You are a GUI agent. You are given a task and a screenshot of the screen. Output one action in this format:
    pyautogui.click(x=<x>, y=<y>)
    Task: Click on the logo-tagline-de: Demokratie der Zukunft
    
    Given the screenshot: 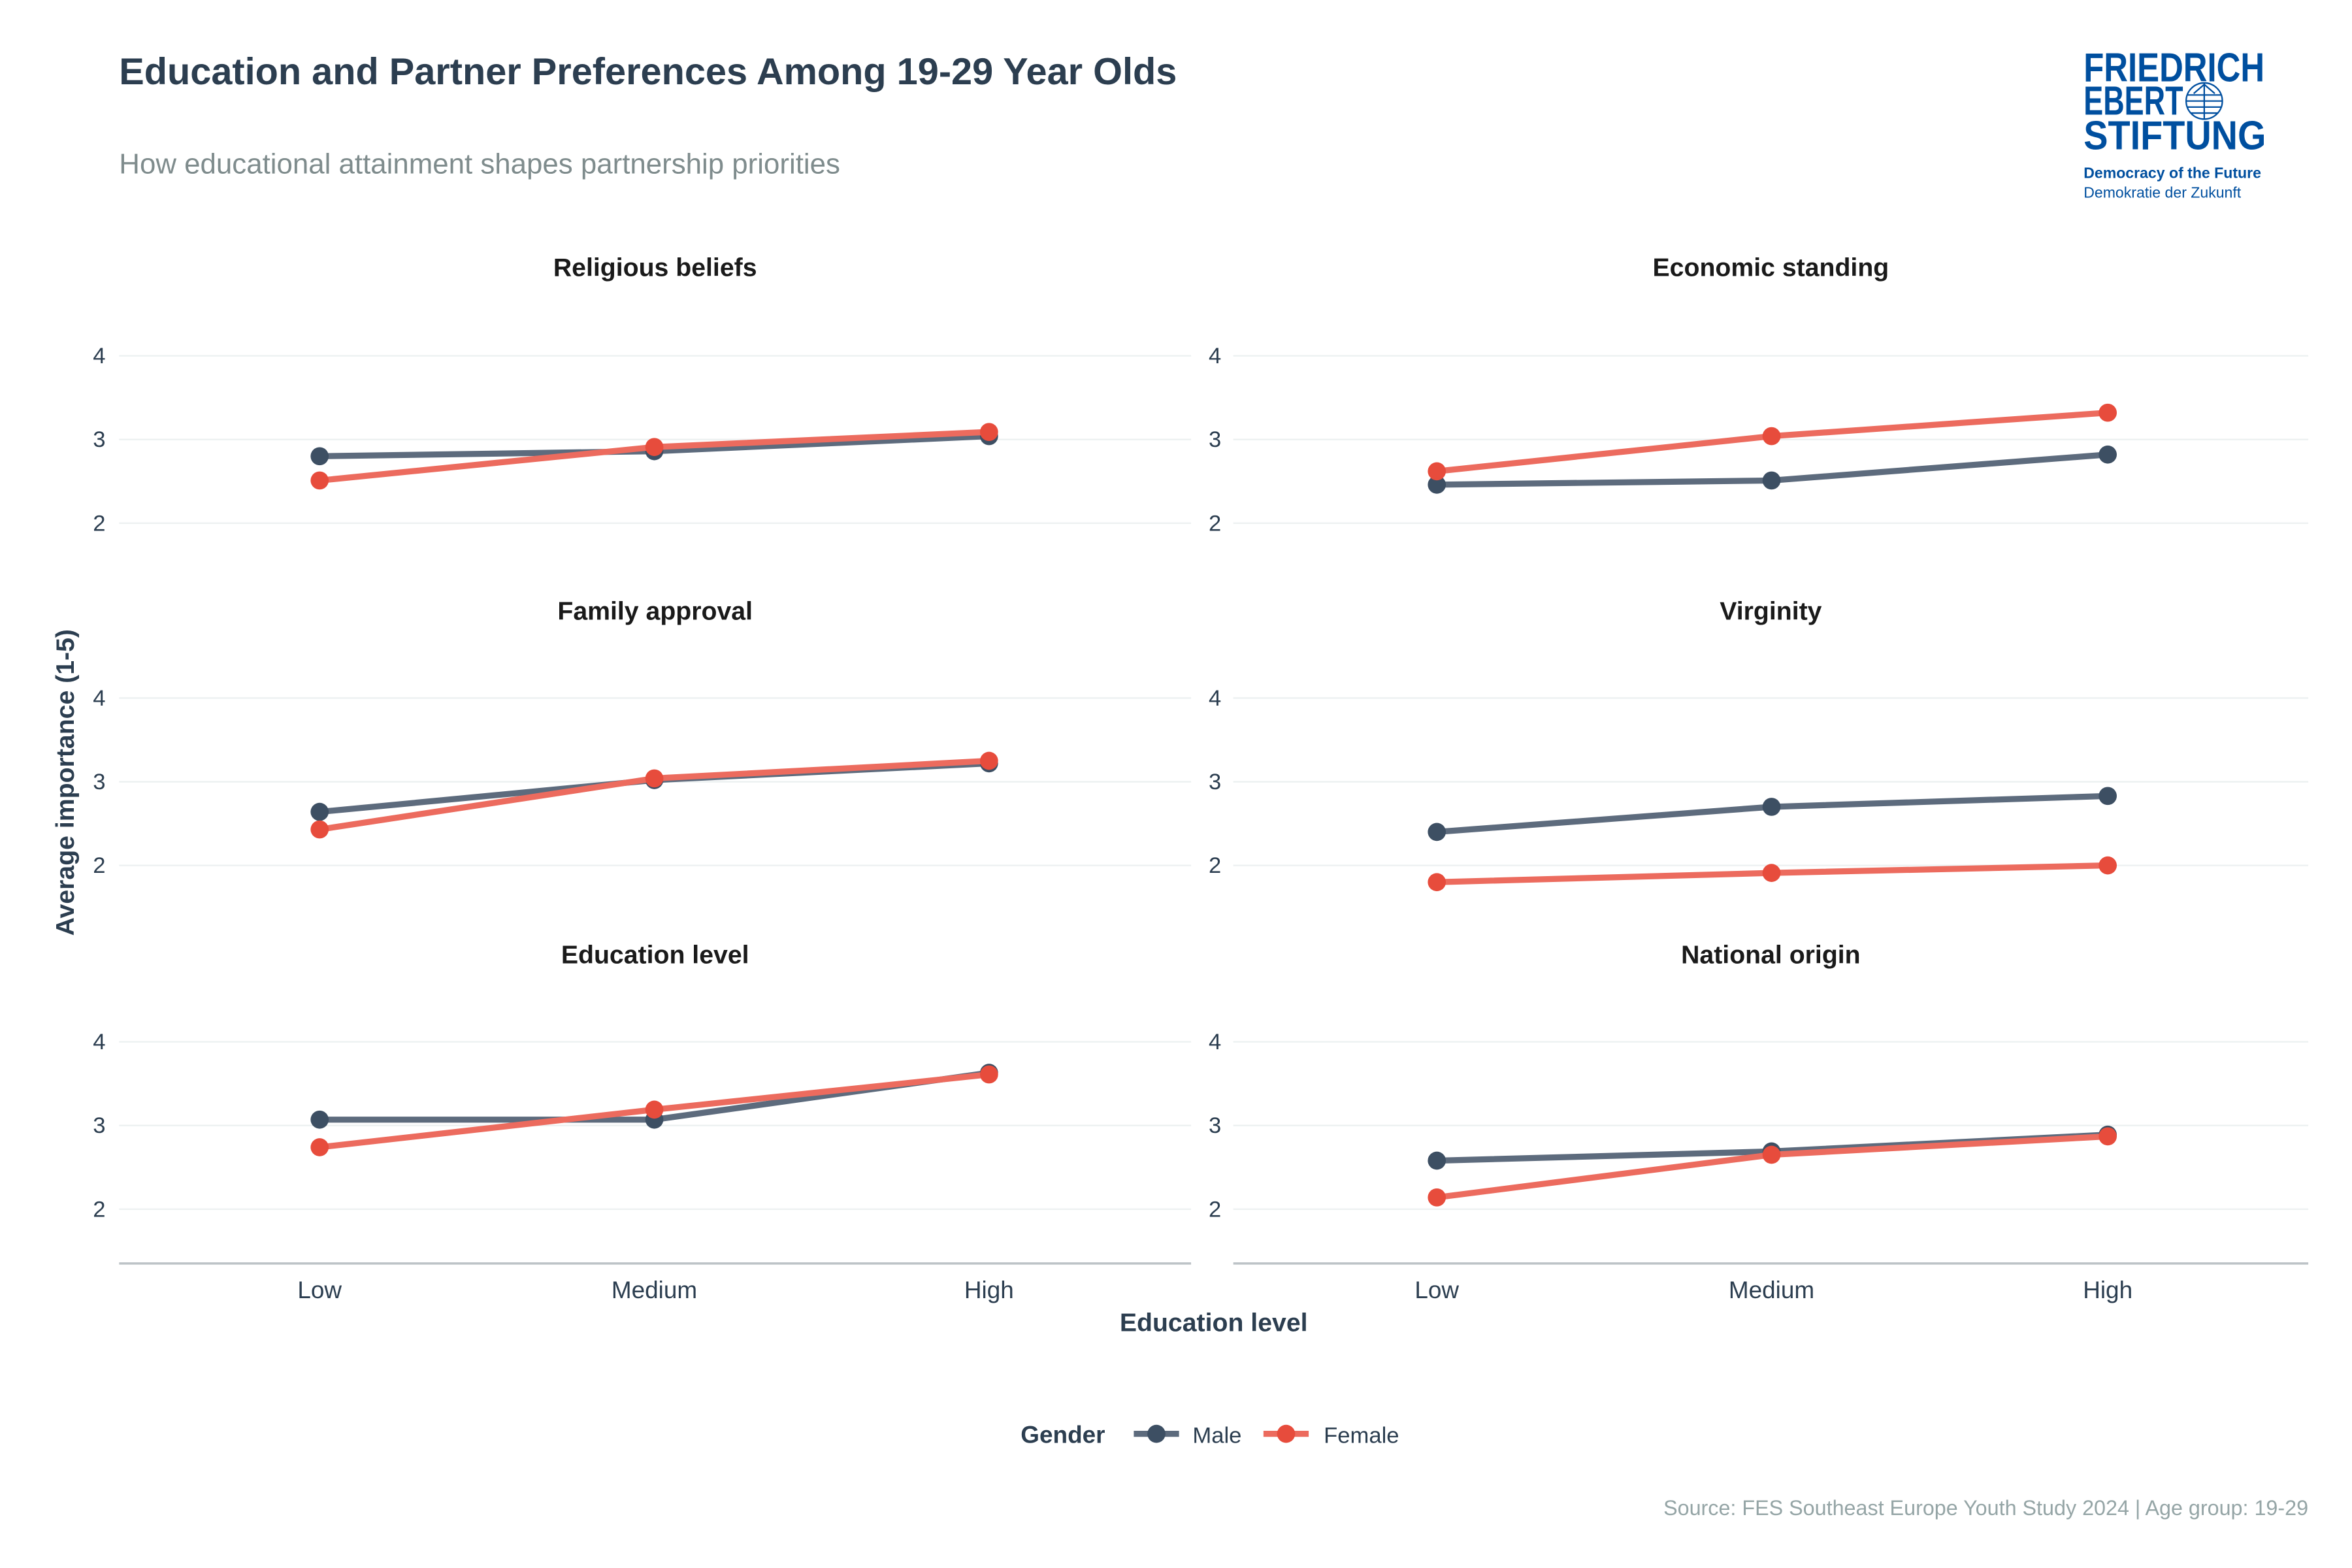 What is the action you would take?
    pyautogui.click(x=2162, y=192)
    